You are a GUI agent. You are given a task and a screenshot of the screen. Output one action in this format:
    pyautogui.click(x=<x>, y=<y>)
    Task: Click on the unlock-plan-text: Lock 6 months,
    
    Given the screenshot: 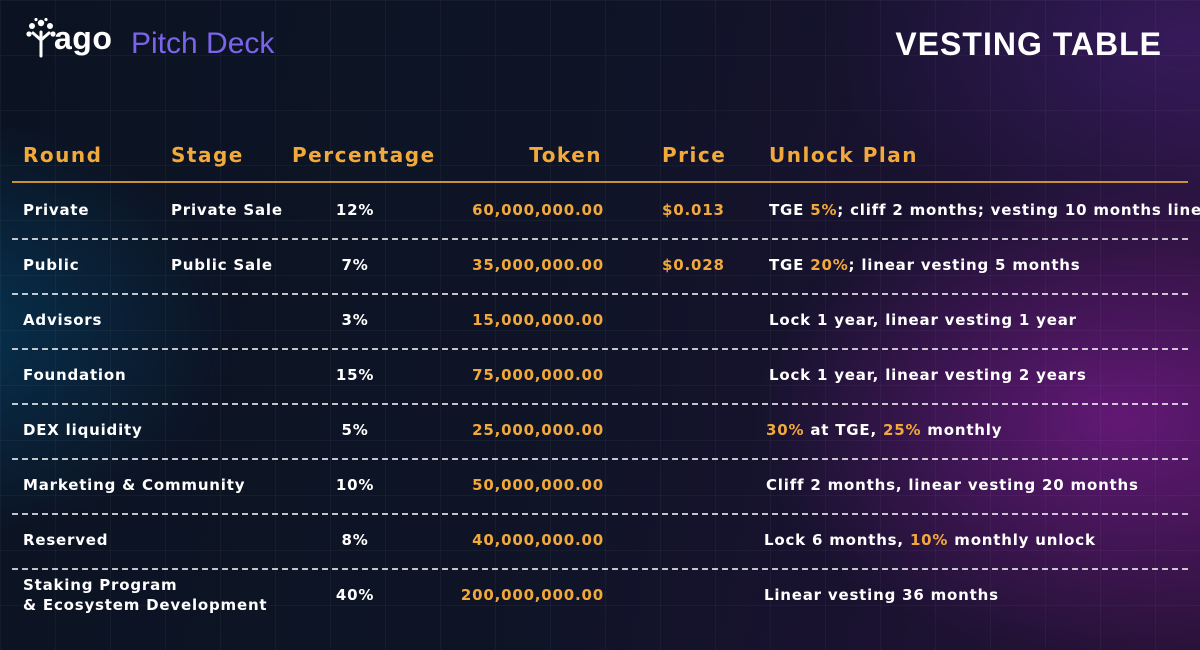 What is the action you would take?
    pyautogui.click(x=837, y=540)
    